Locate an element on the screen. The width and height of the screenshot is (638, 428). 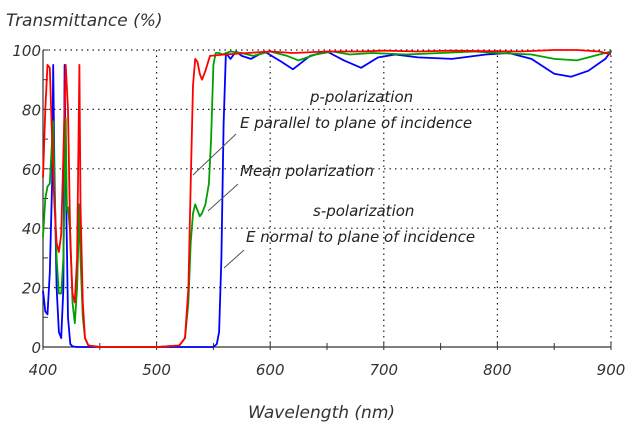
x-tick-label: 500 is located at coordinates (156, 370).